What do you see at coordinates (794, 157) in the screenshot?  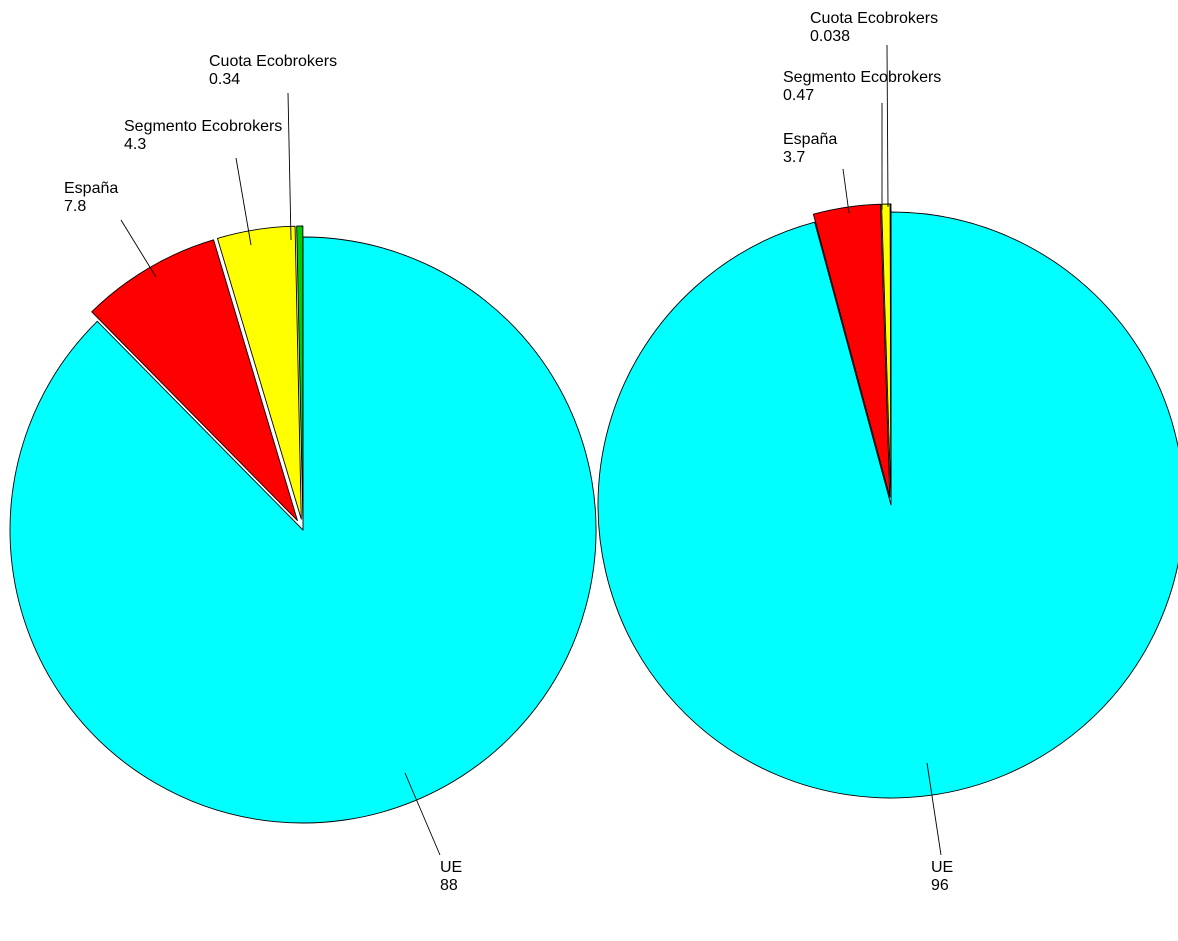 I see `pie1-value-espana: 3.7` at bounding box center [794, 157].